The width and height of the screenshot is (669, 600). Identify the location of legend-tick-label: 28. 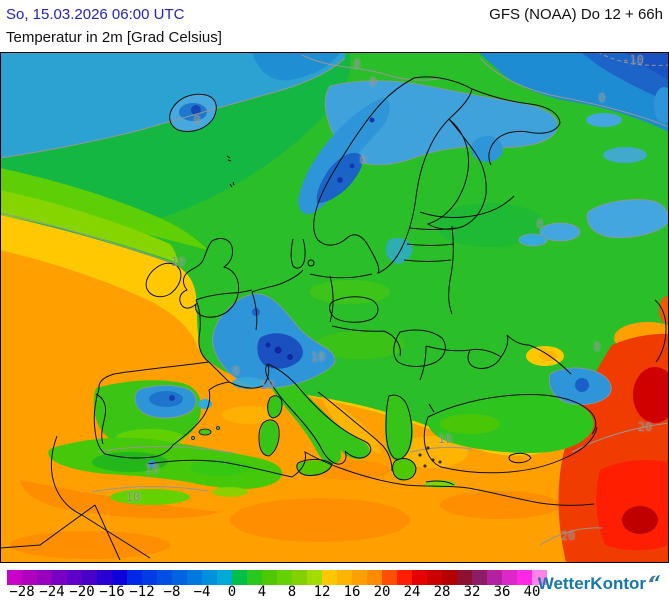
(442, 592).